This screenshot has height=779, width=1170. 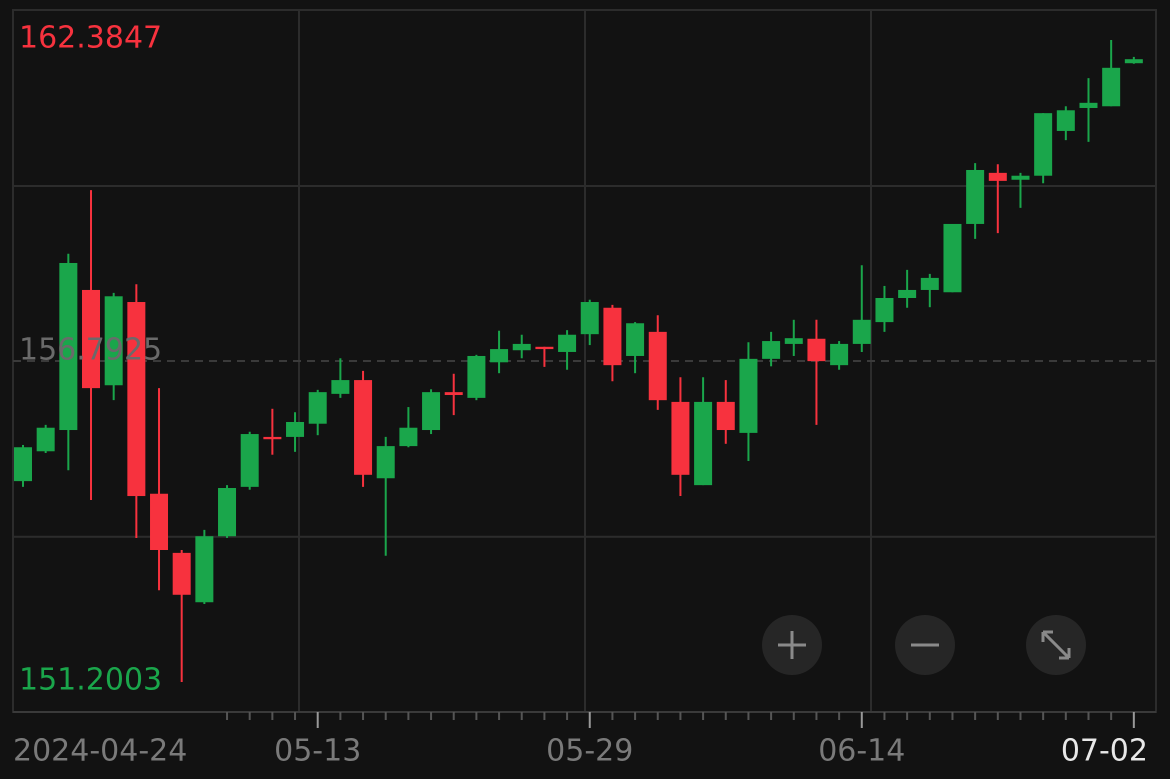 What do you see at coordinates (1104, 751) in the screenshot?
I see `x-tick-label: 07-02` at bounding box center [1104, 751].